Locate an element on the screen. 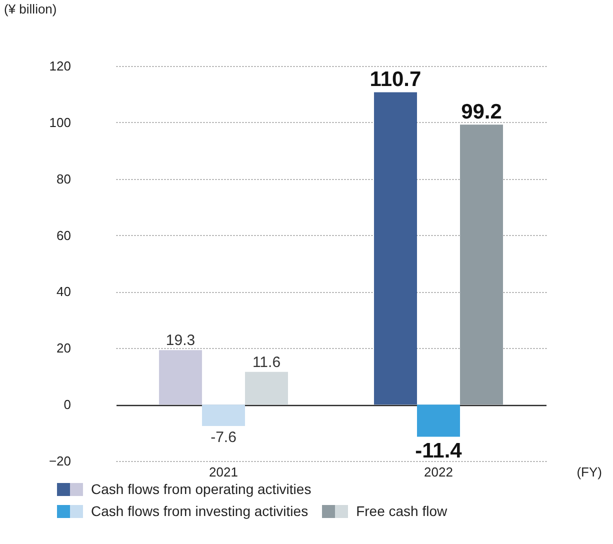 The image size is (613, 544). x-tick-label: 2022 is located at coordinates (438, 472).